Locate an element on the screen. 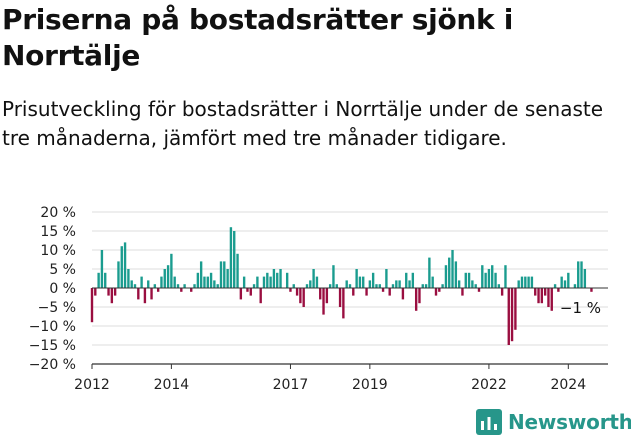 The image size is (631, 439). x-axis-ticks: 2012 2014 2017 2019 2022 2024 is located at coordinates (330, 378).